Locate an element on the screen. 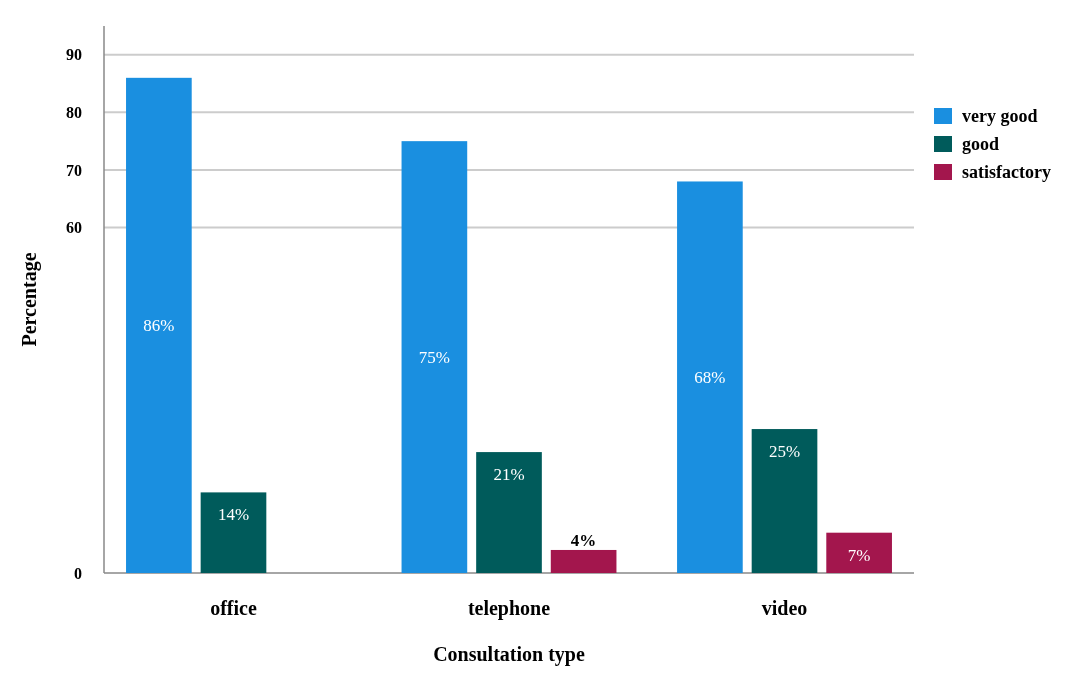 This screenshot has height=681, width=1092. x-tick-label: telephone is located at coordinates (509, 608).